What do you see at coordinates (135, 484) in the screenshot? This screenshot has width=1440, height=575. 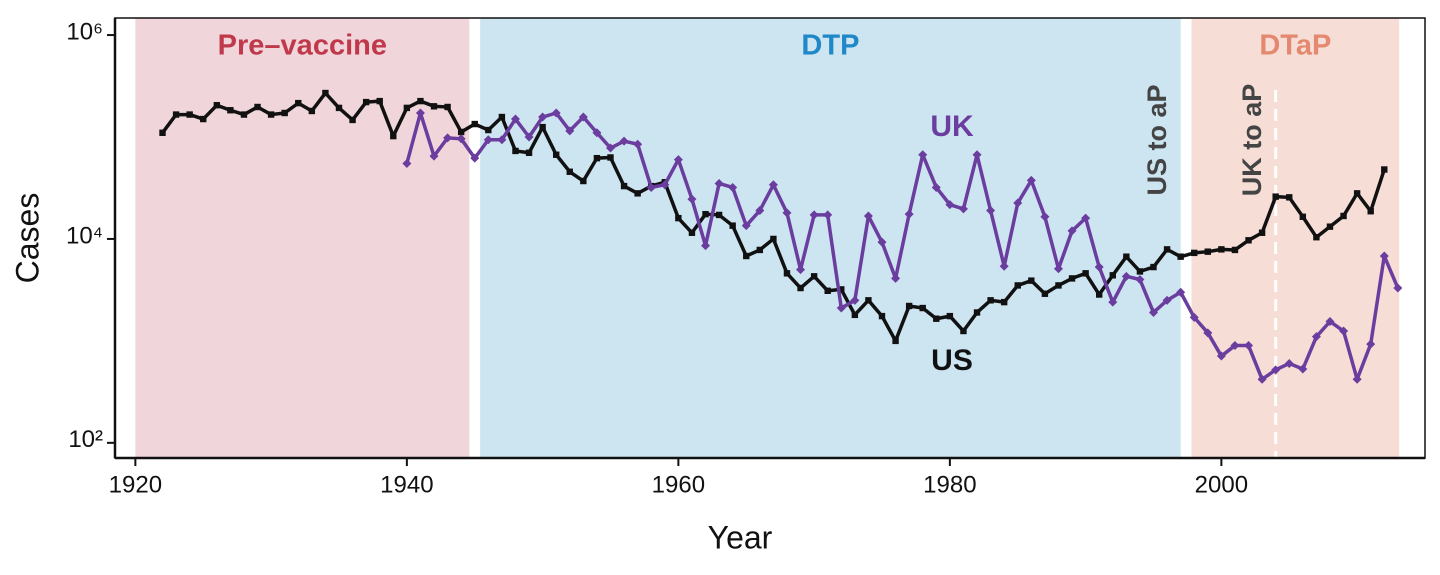 I see `x-tick-label: 1920` at bounding box center [135, 484].